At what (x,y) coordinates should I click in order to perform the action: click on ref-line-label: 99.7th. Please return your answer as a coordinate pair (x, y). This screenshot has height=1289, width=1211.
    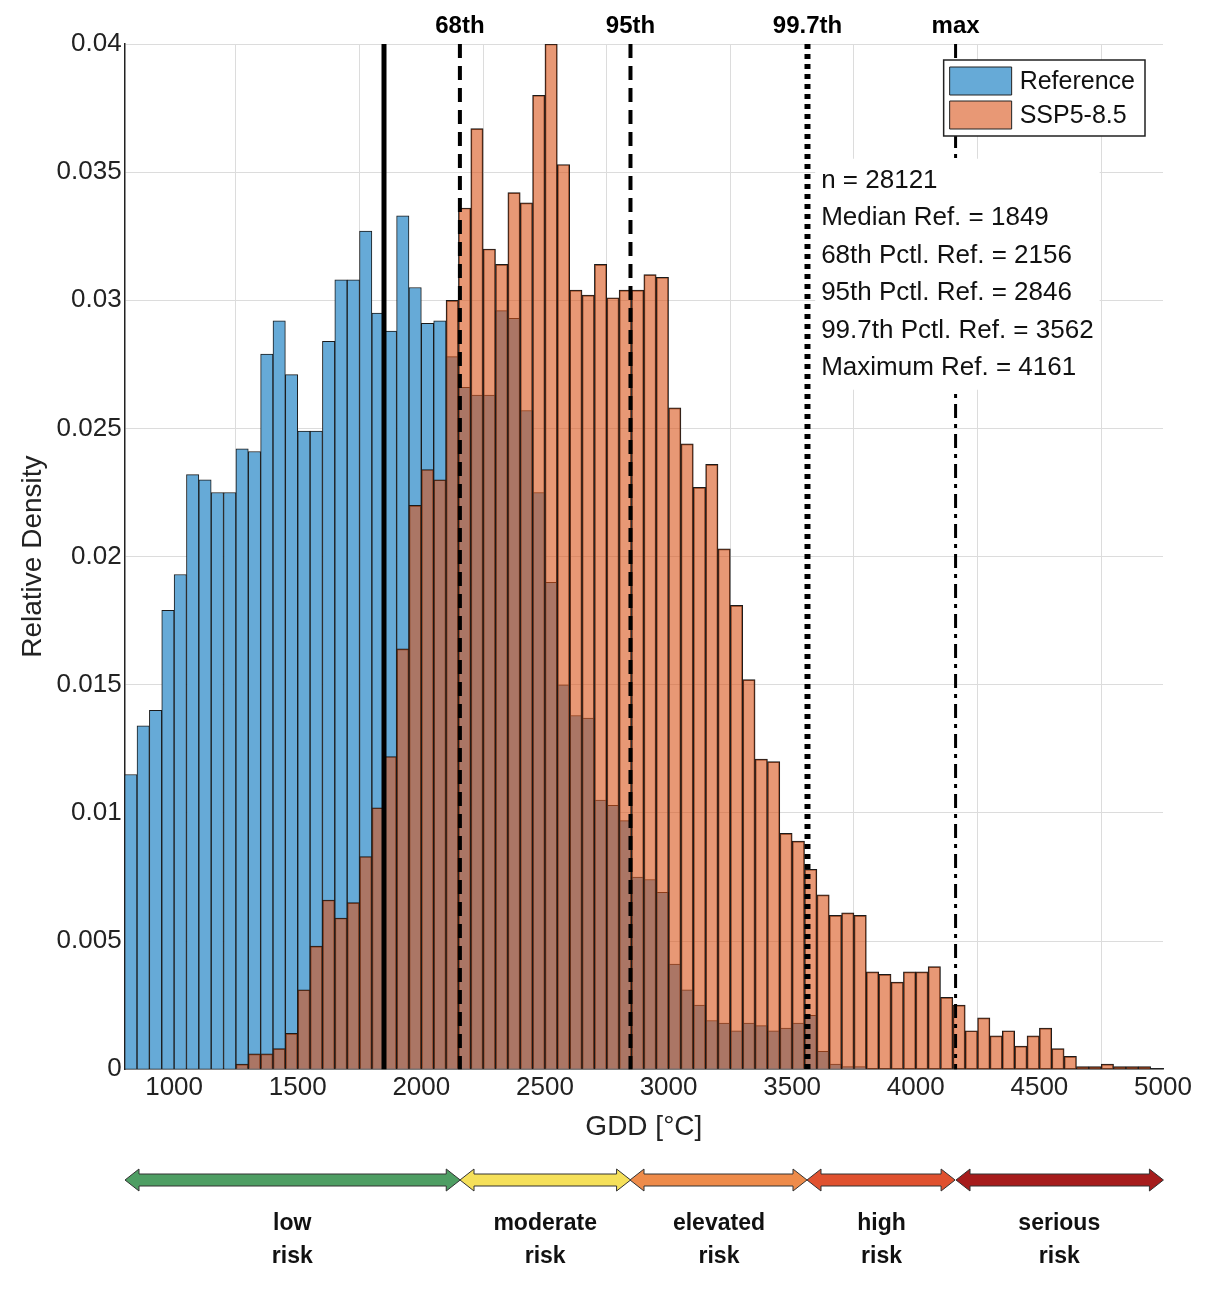
    Looking at the image, I should click on (807, 24).